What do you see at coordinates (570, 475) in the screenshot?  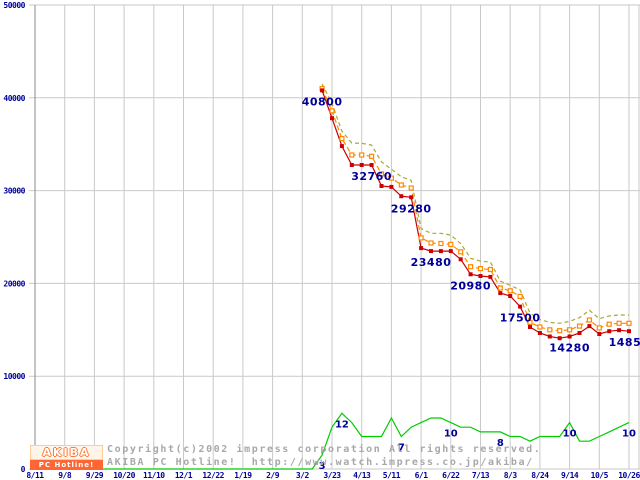 I see `x-tick-label: 9/14` at bounding box center [570, 475].